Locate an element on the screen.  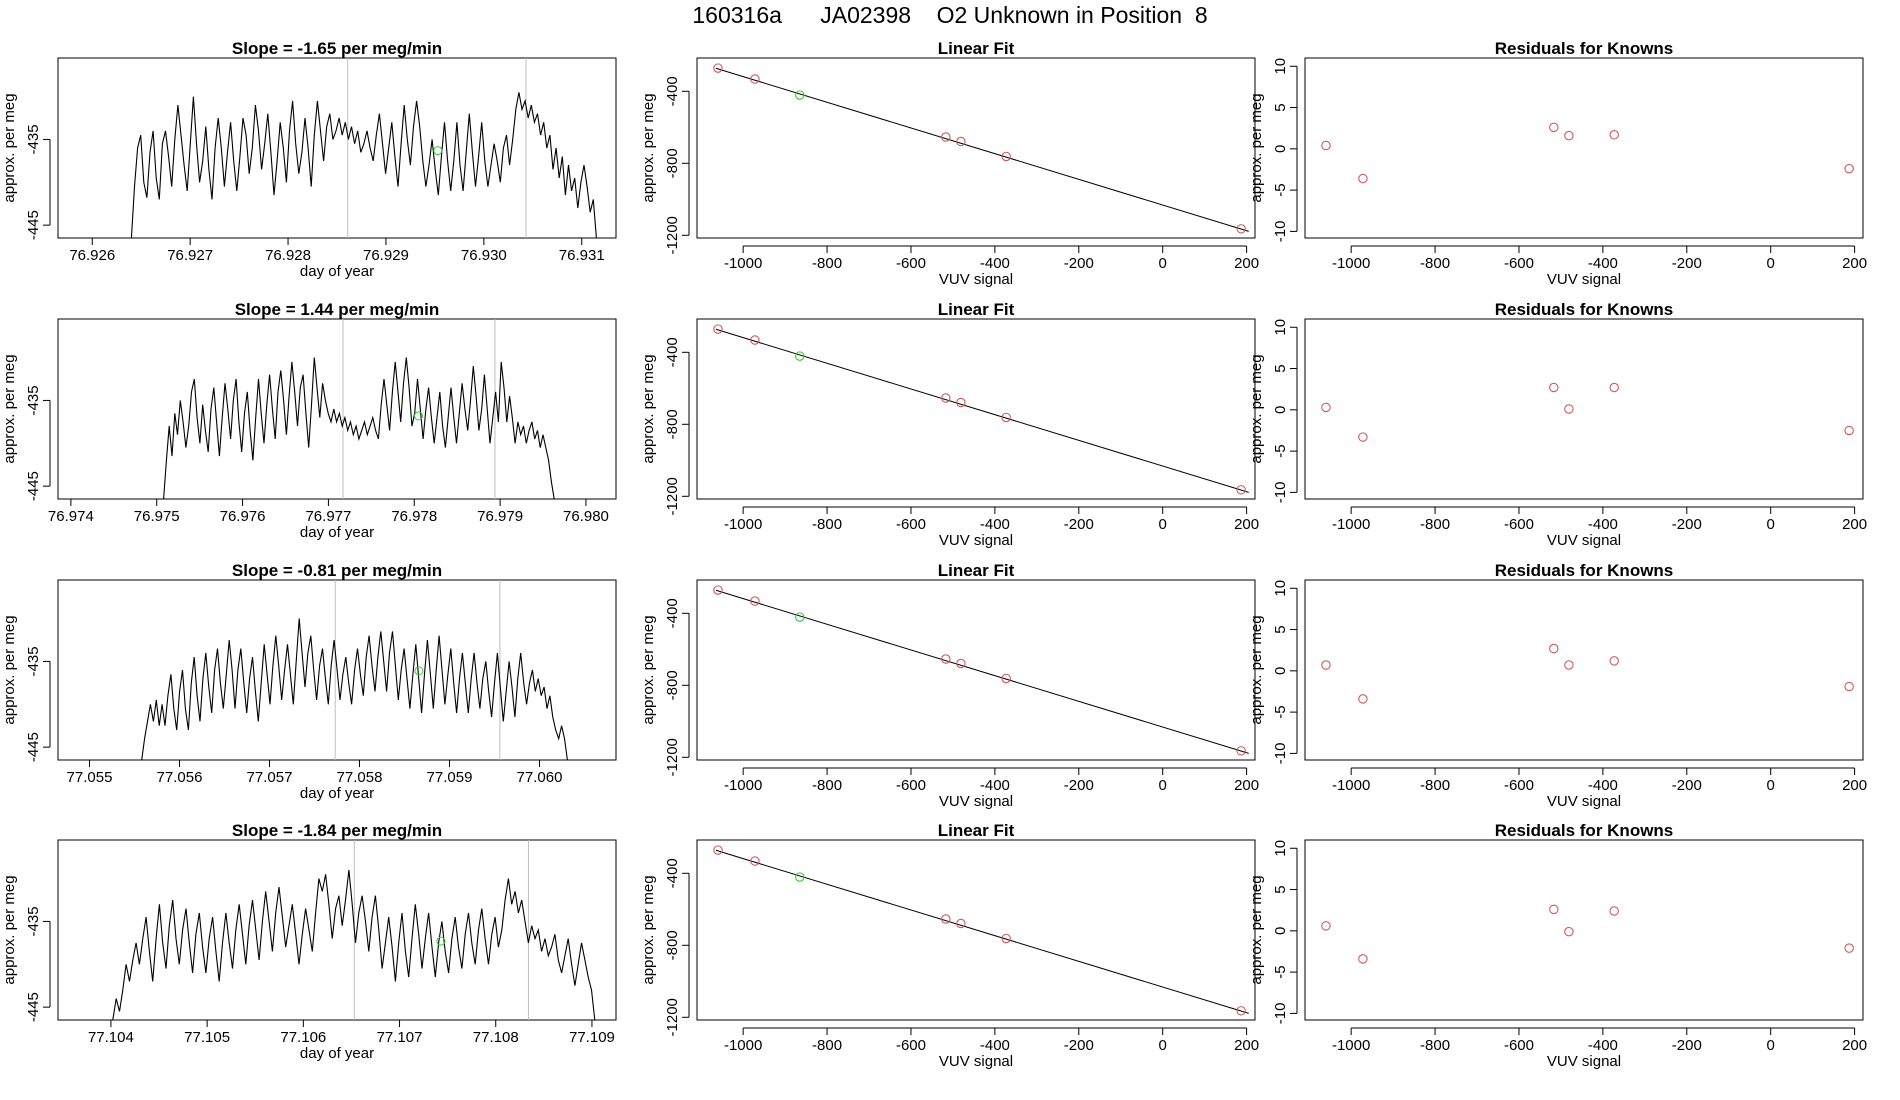
x-tick-label: 76.926 is located at coordinates (92, 255).